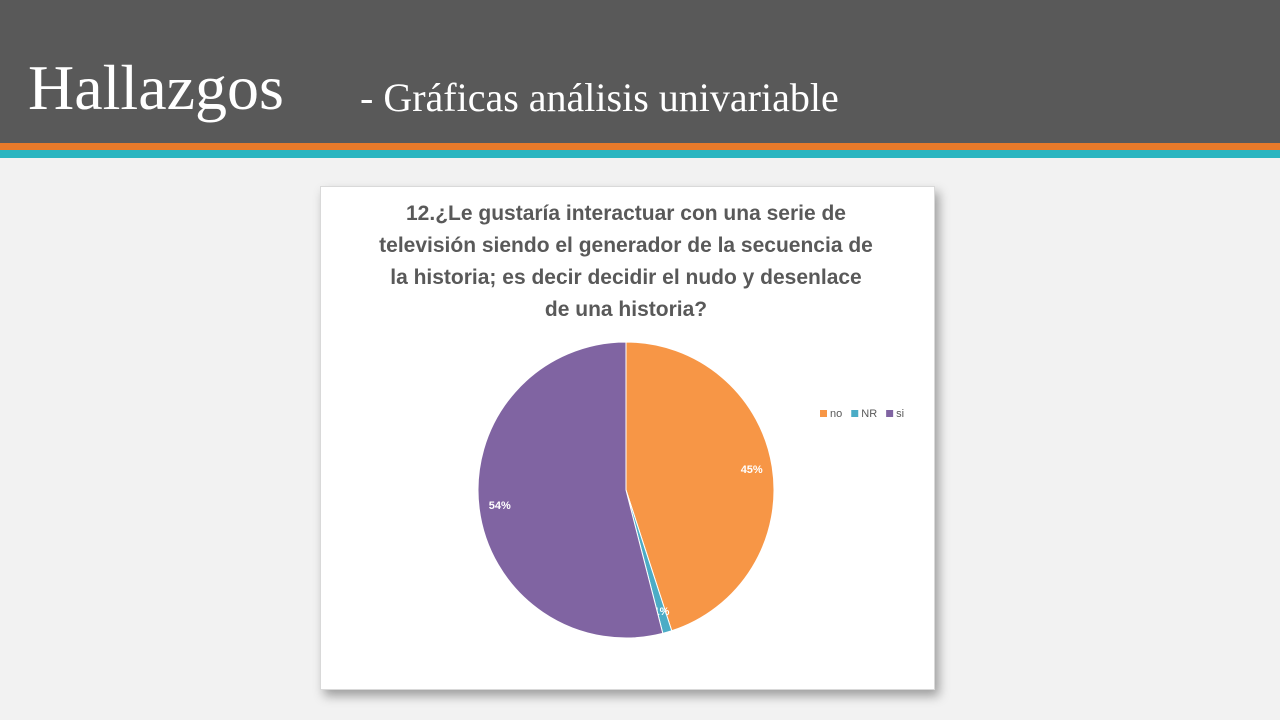 The height and width of the screenshot is (720, 1280). What do you see at coordinates (640, 146) in the screenshot?
I see `orange-stripe` at bounding box center [640, 146].